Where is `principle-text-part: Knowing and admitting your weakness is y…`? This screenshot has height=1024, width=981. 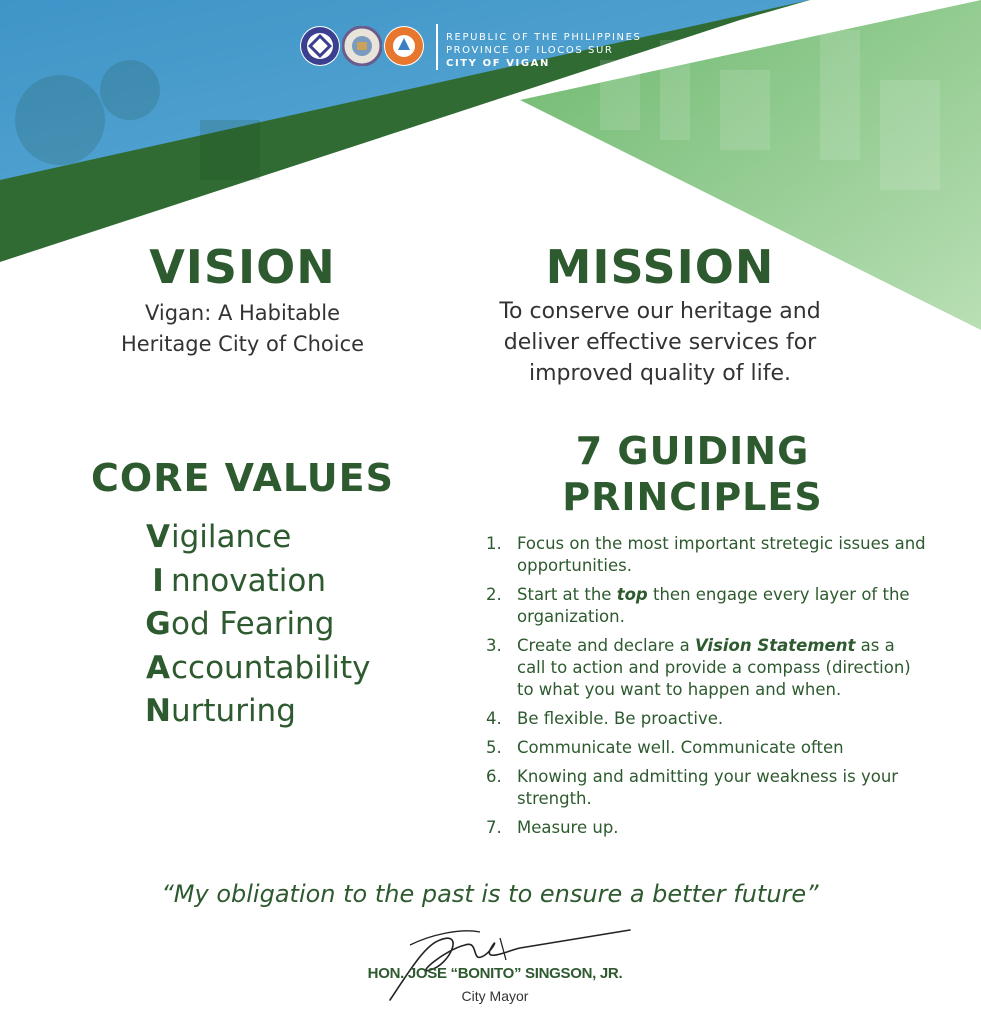
principle-text-part: Knowing and admitting your weakness is y… is located at coordinates (708, 787).